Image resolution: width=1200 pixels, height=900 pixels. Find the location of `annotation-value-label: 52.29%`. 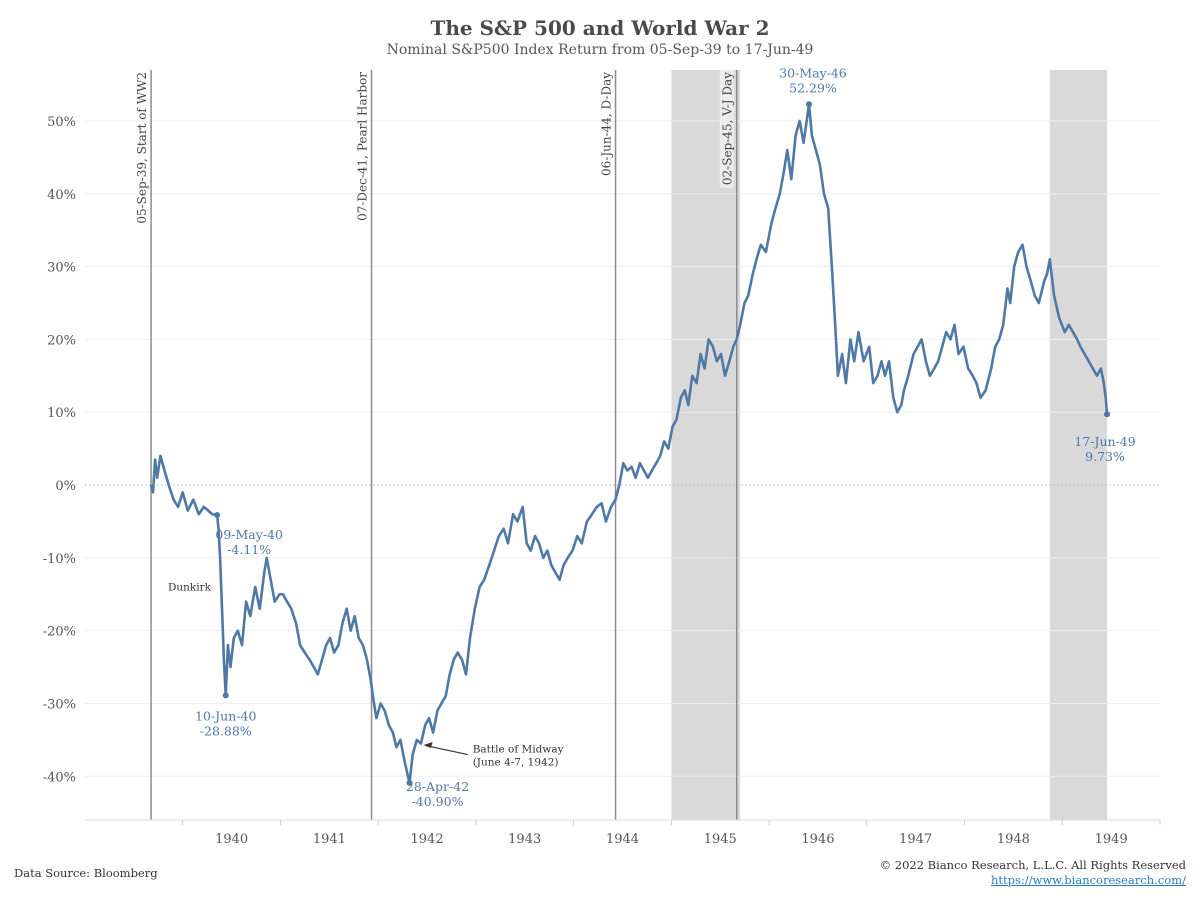

annotation-value-label: 52.29% is located at coordinates (813, 87).